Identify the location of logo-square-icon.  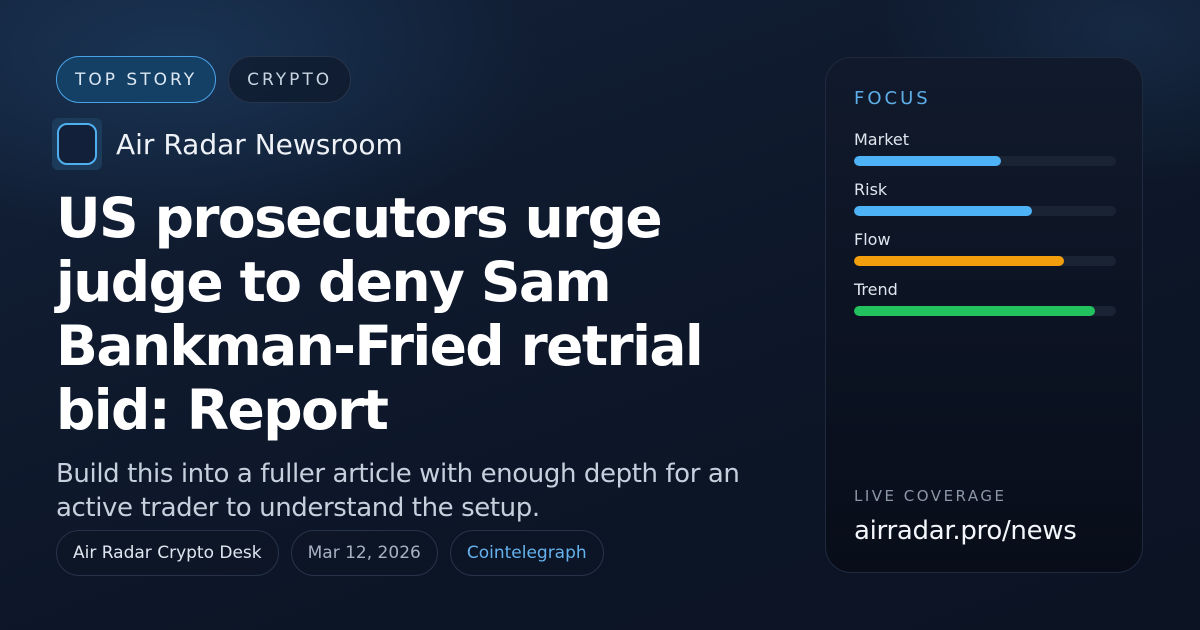
(77, 144).